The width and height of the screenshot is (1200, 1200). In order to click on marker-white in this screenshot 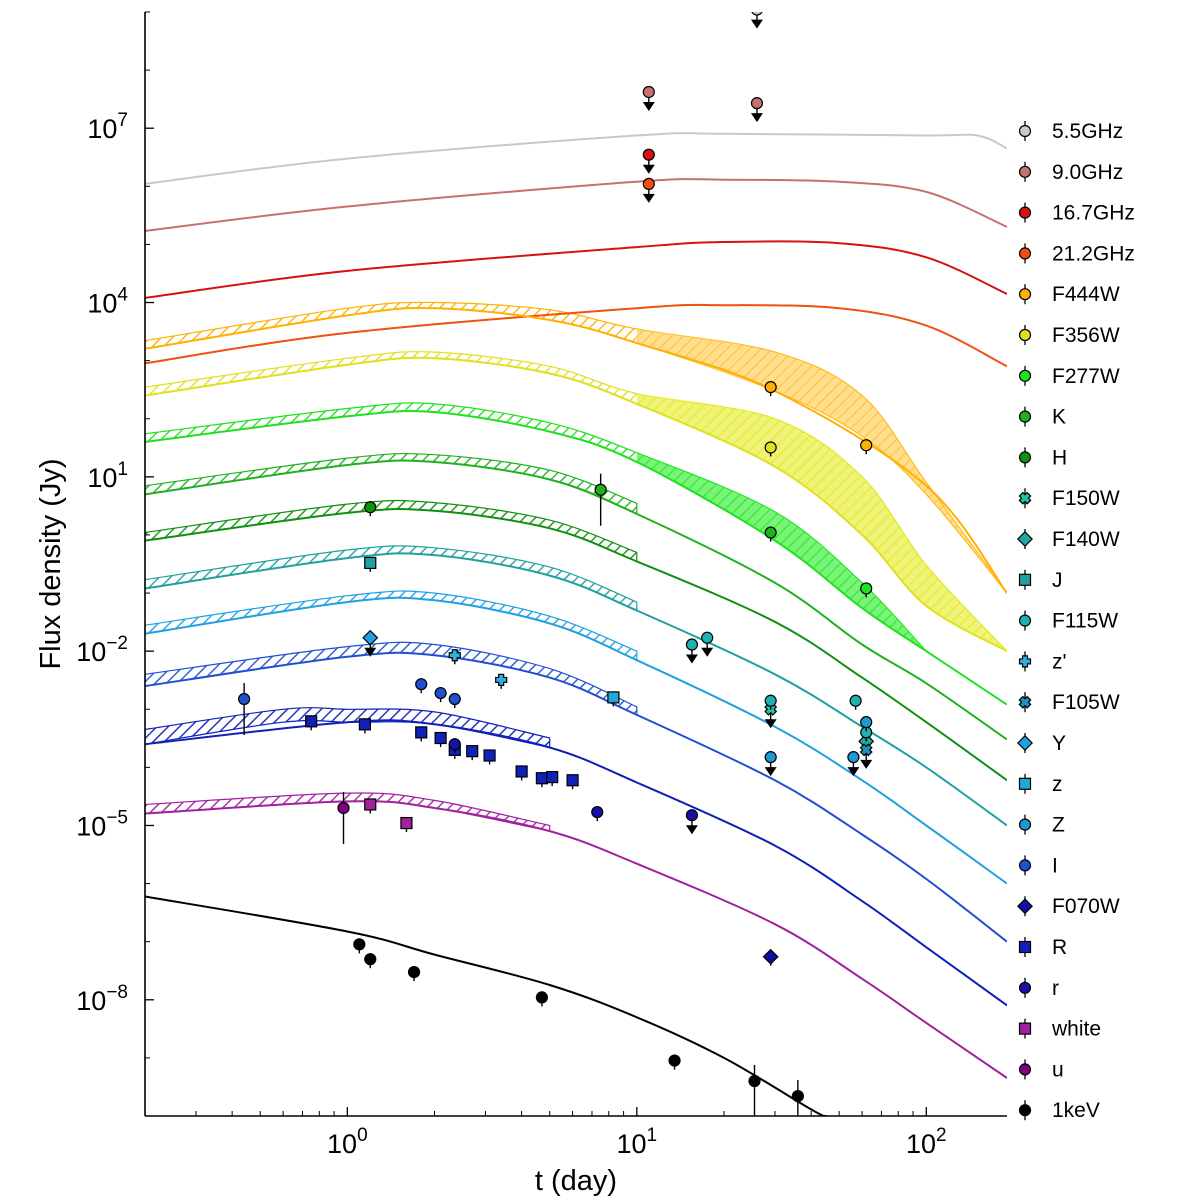, I will do `click(370, 804)`.